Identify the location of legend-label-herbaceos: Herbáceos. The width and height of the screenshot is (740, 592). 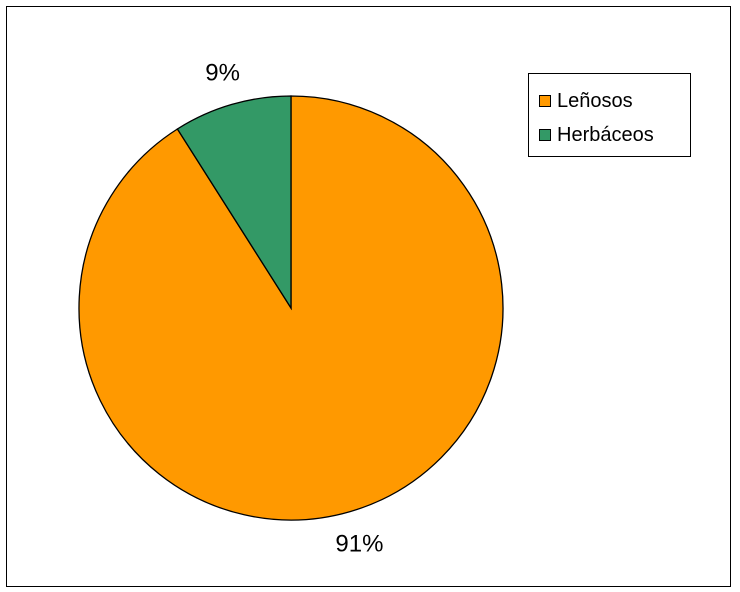
(605, 134).